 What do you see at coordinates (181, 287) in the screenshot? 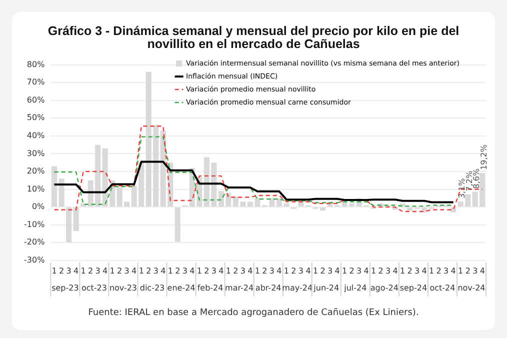
I see `text: ene-24` at bounding box center [181, 287].